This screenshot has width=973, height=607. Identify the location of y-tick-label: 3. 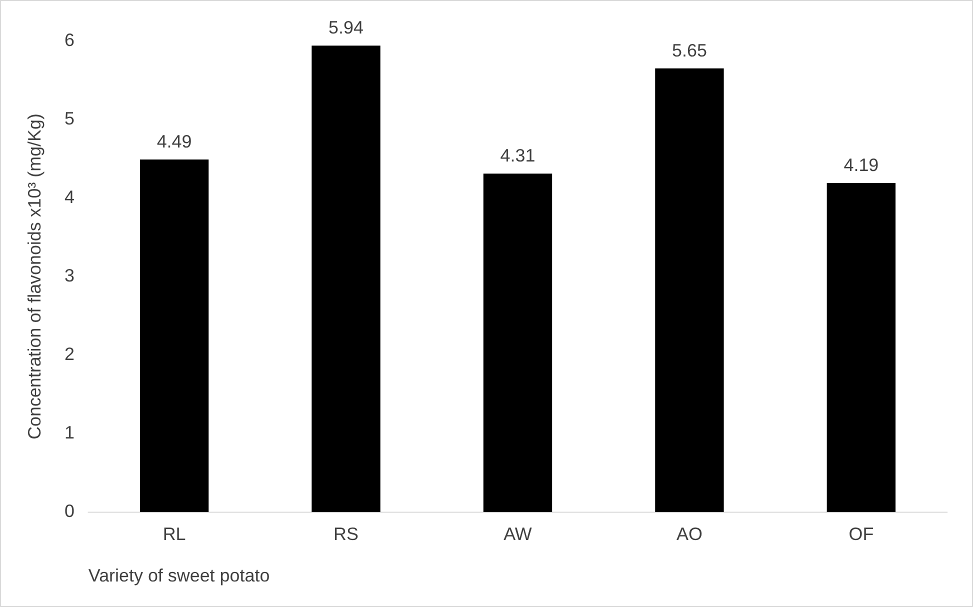
(69, 275).